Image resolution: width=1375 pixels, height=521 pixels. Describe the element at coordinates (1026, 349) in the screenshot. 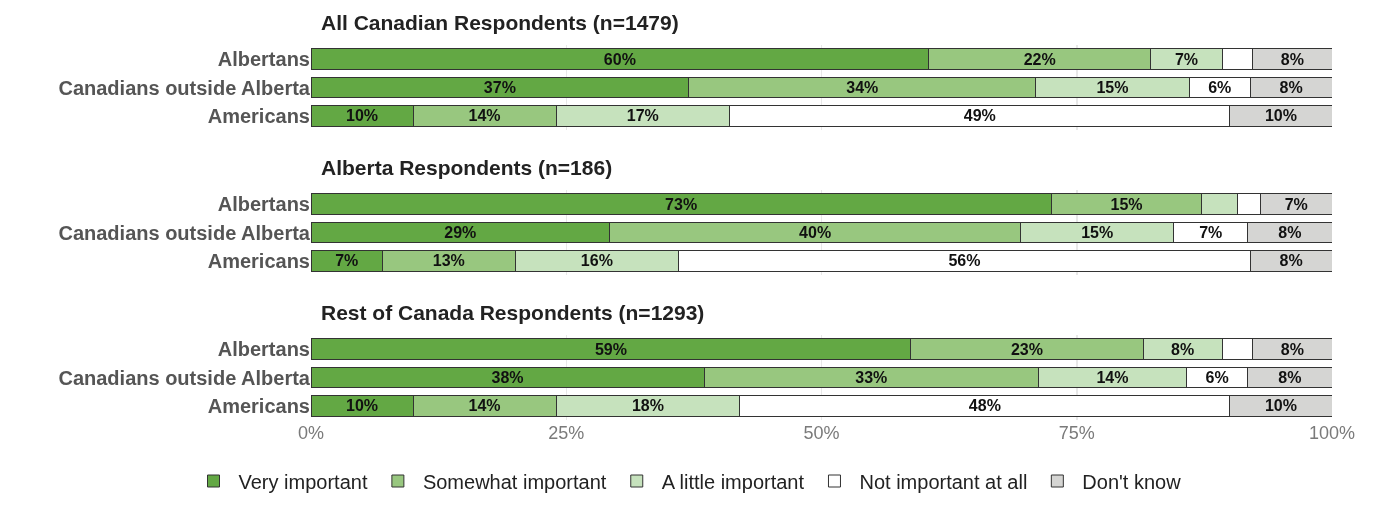

I see `data-label: 23%` at that location.